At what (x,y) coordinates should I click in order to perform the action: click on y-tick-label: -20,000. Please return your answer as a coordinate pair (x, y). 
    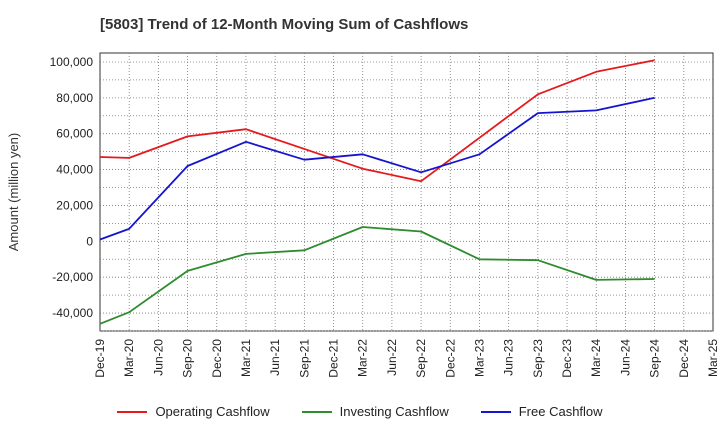
    Looking at the image, I should click on (72, 277).